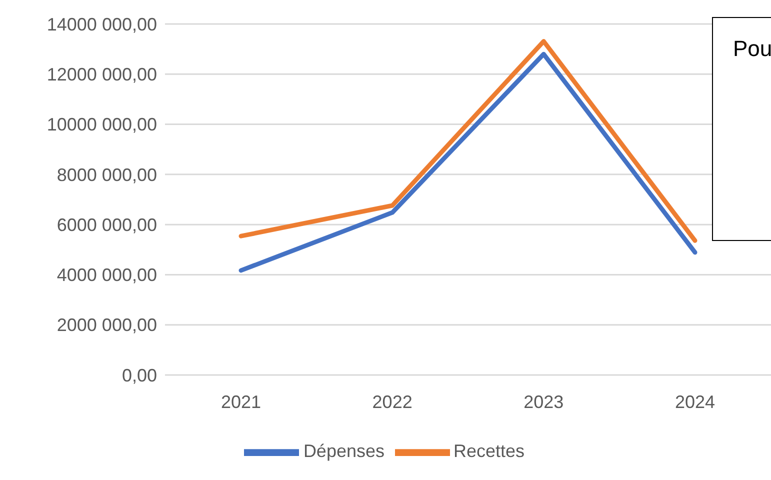 Image resolution: width=771 pixels, height=480 pixels. Describe the element at coordinates (241, 402) in the screenshot. I see `x-tick-label: 2021` at that location.